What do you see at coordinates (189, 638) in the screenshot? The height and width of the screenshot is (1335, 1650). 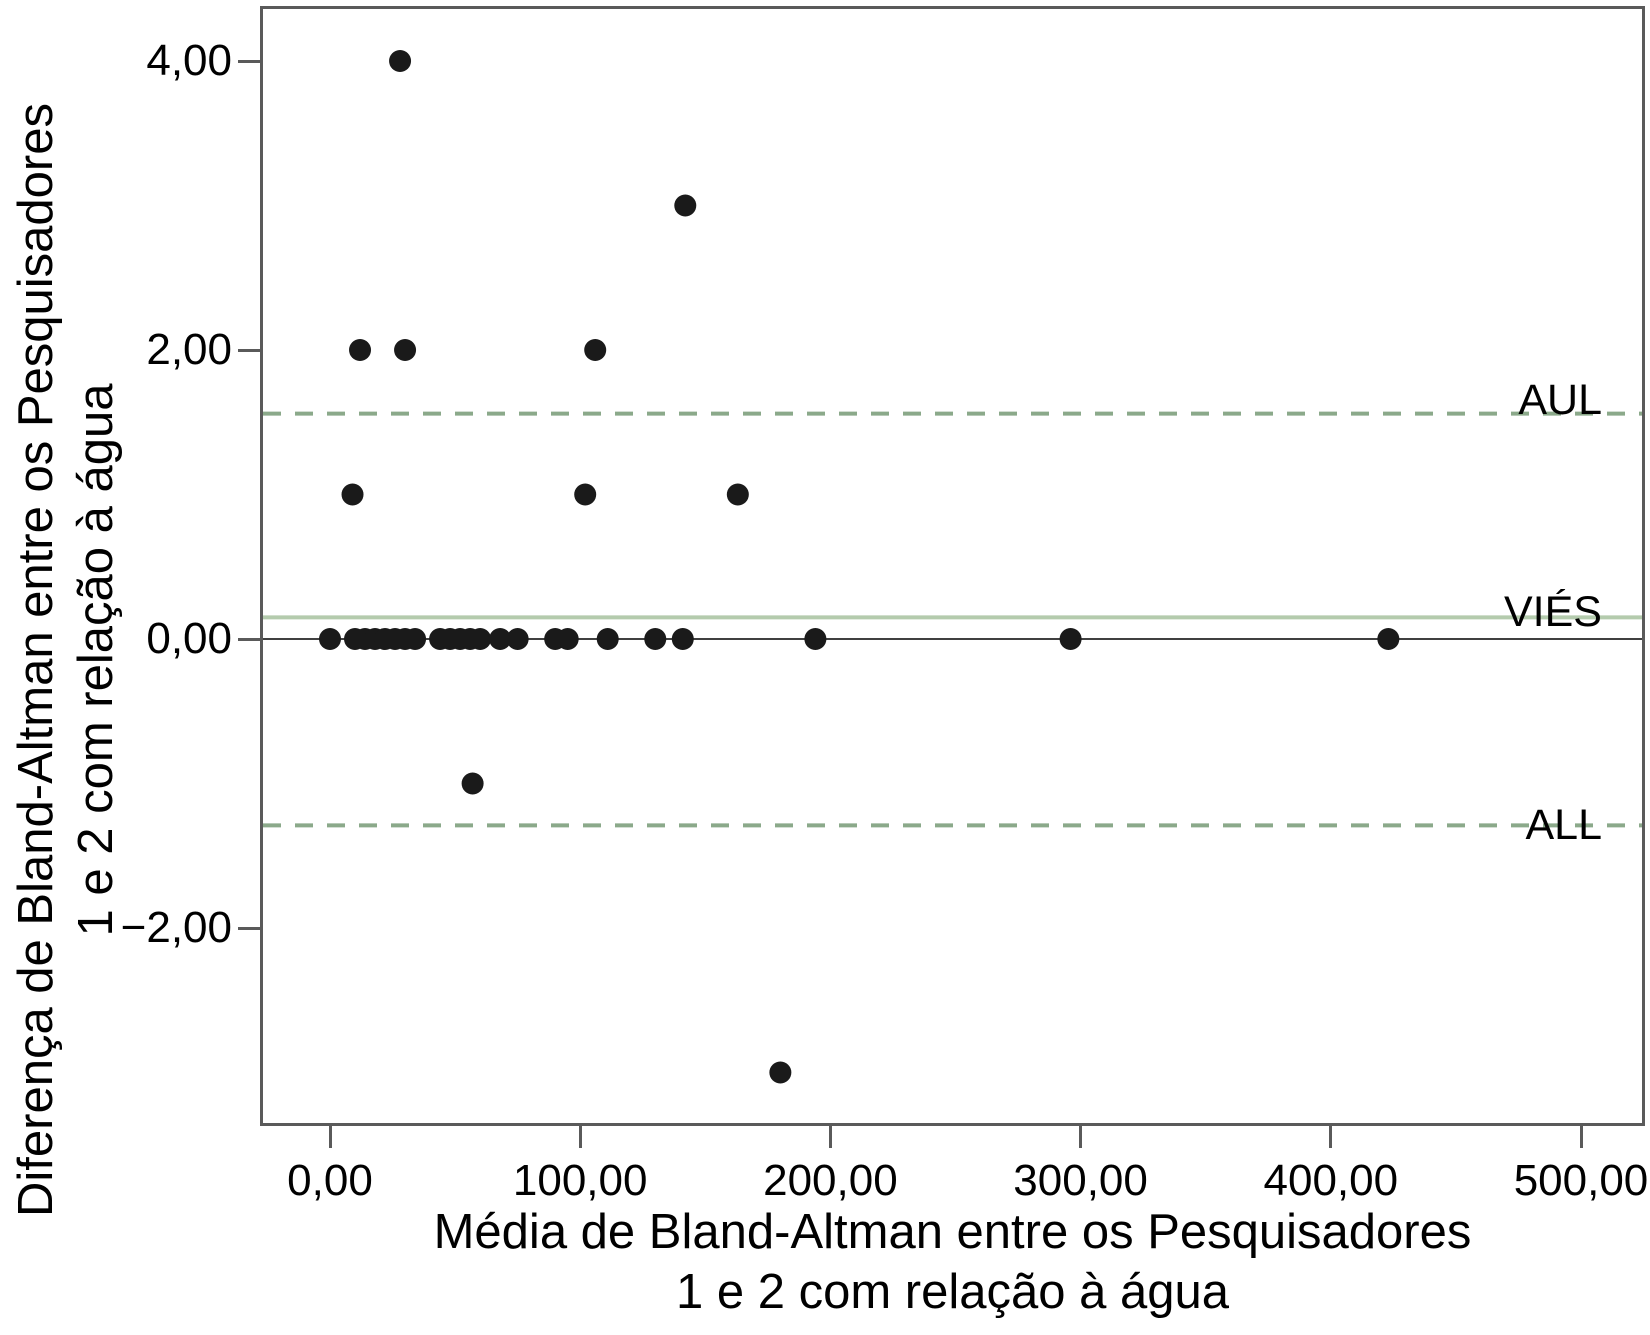 I see `y-axis-tick-label: 0,00` at bounding box center [189, 638].